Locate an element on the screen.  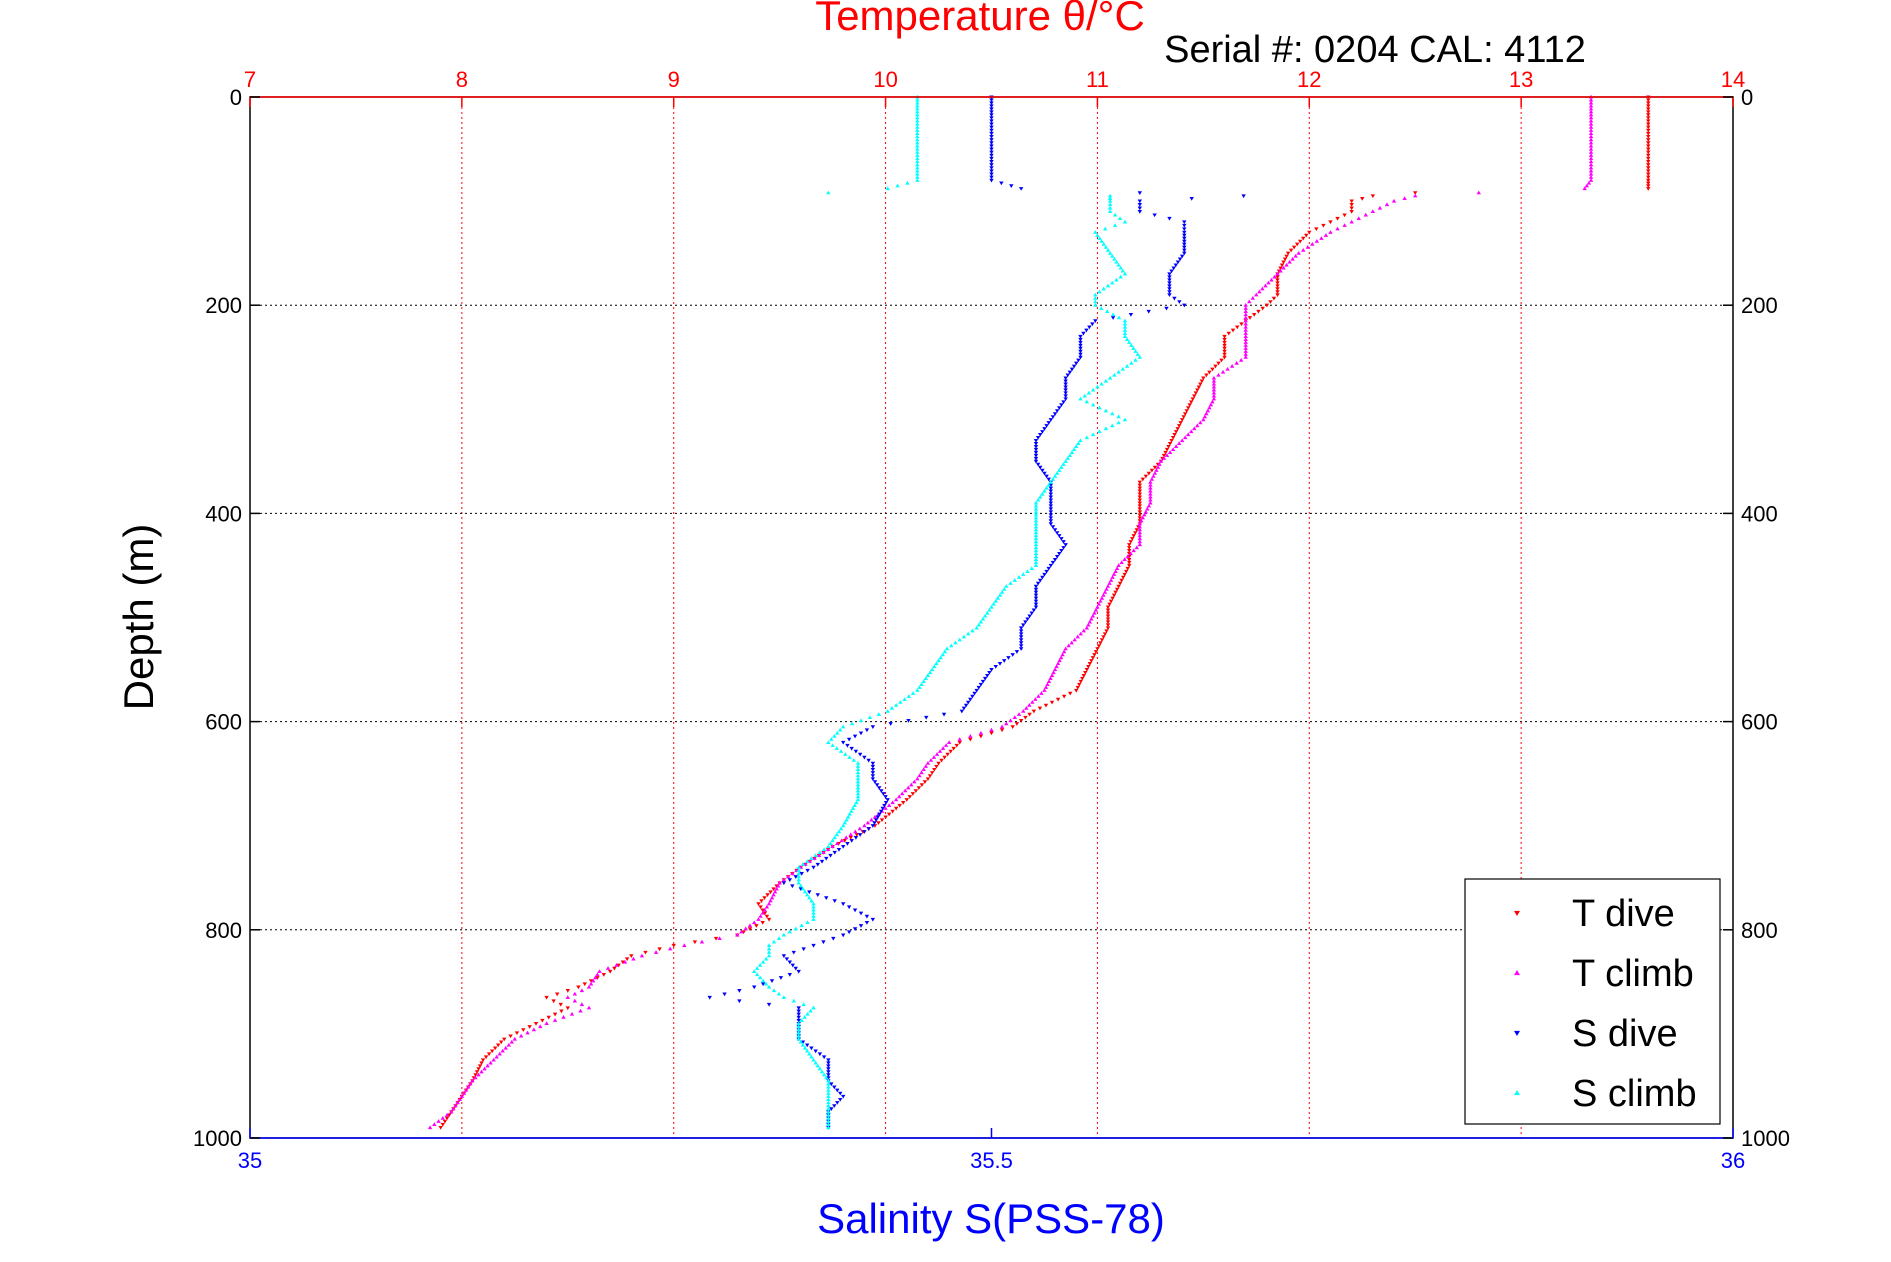
salinity-tick-label: 35 is located at coordinates (250, 1160).